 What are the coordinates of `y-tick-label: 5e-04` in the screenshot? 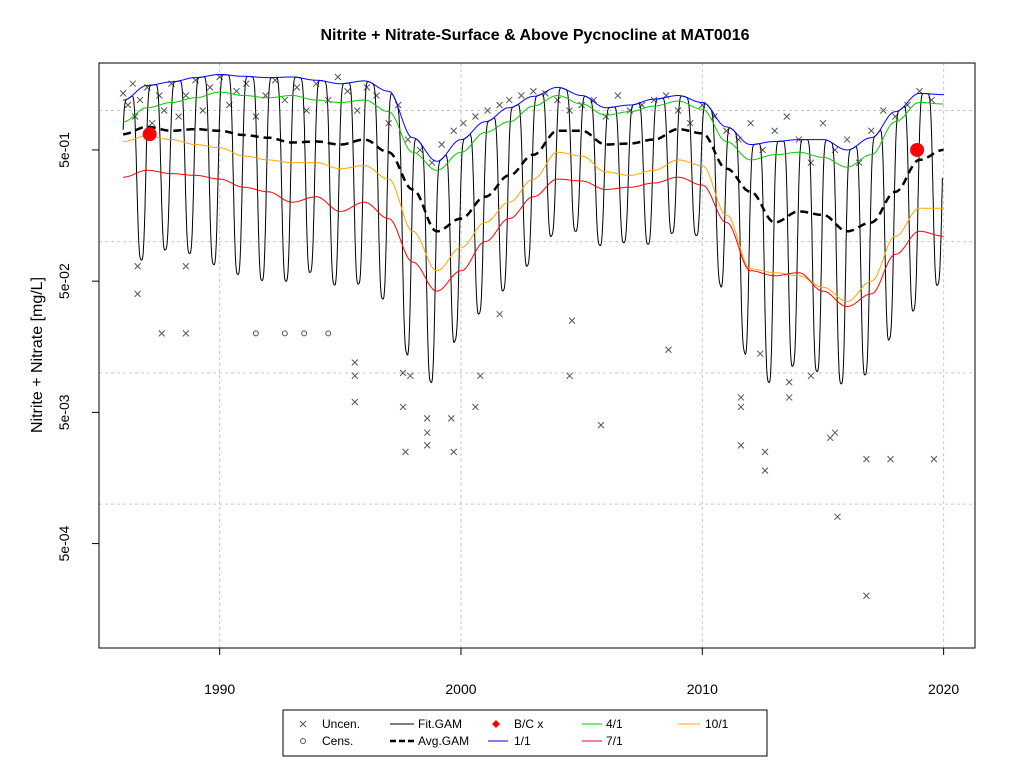 It's located at (64, 543).